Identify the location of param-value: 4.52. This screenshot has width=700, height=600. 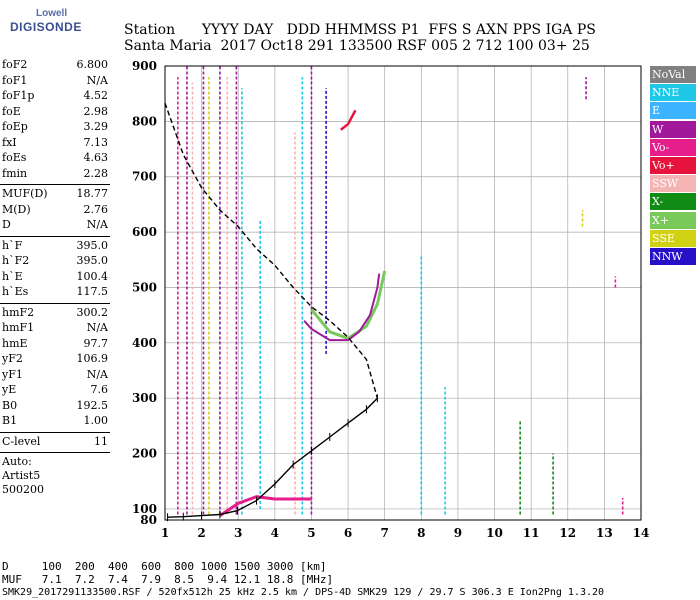
(96, 95).